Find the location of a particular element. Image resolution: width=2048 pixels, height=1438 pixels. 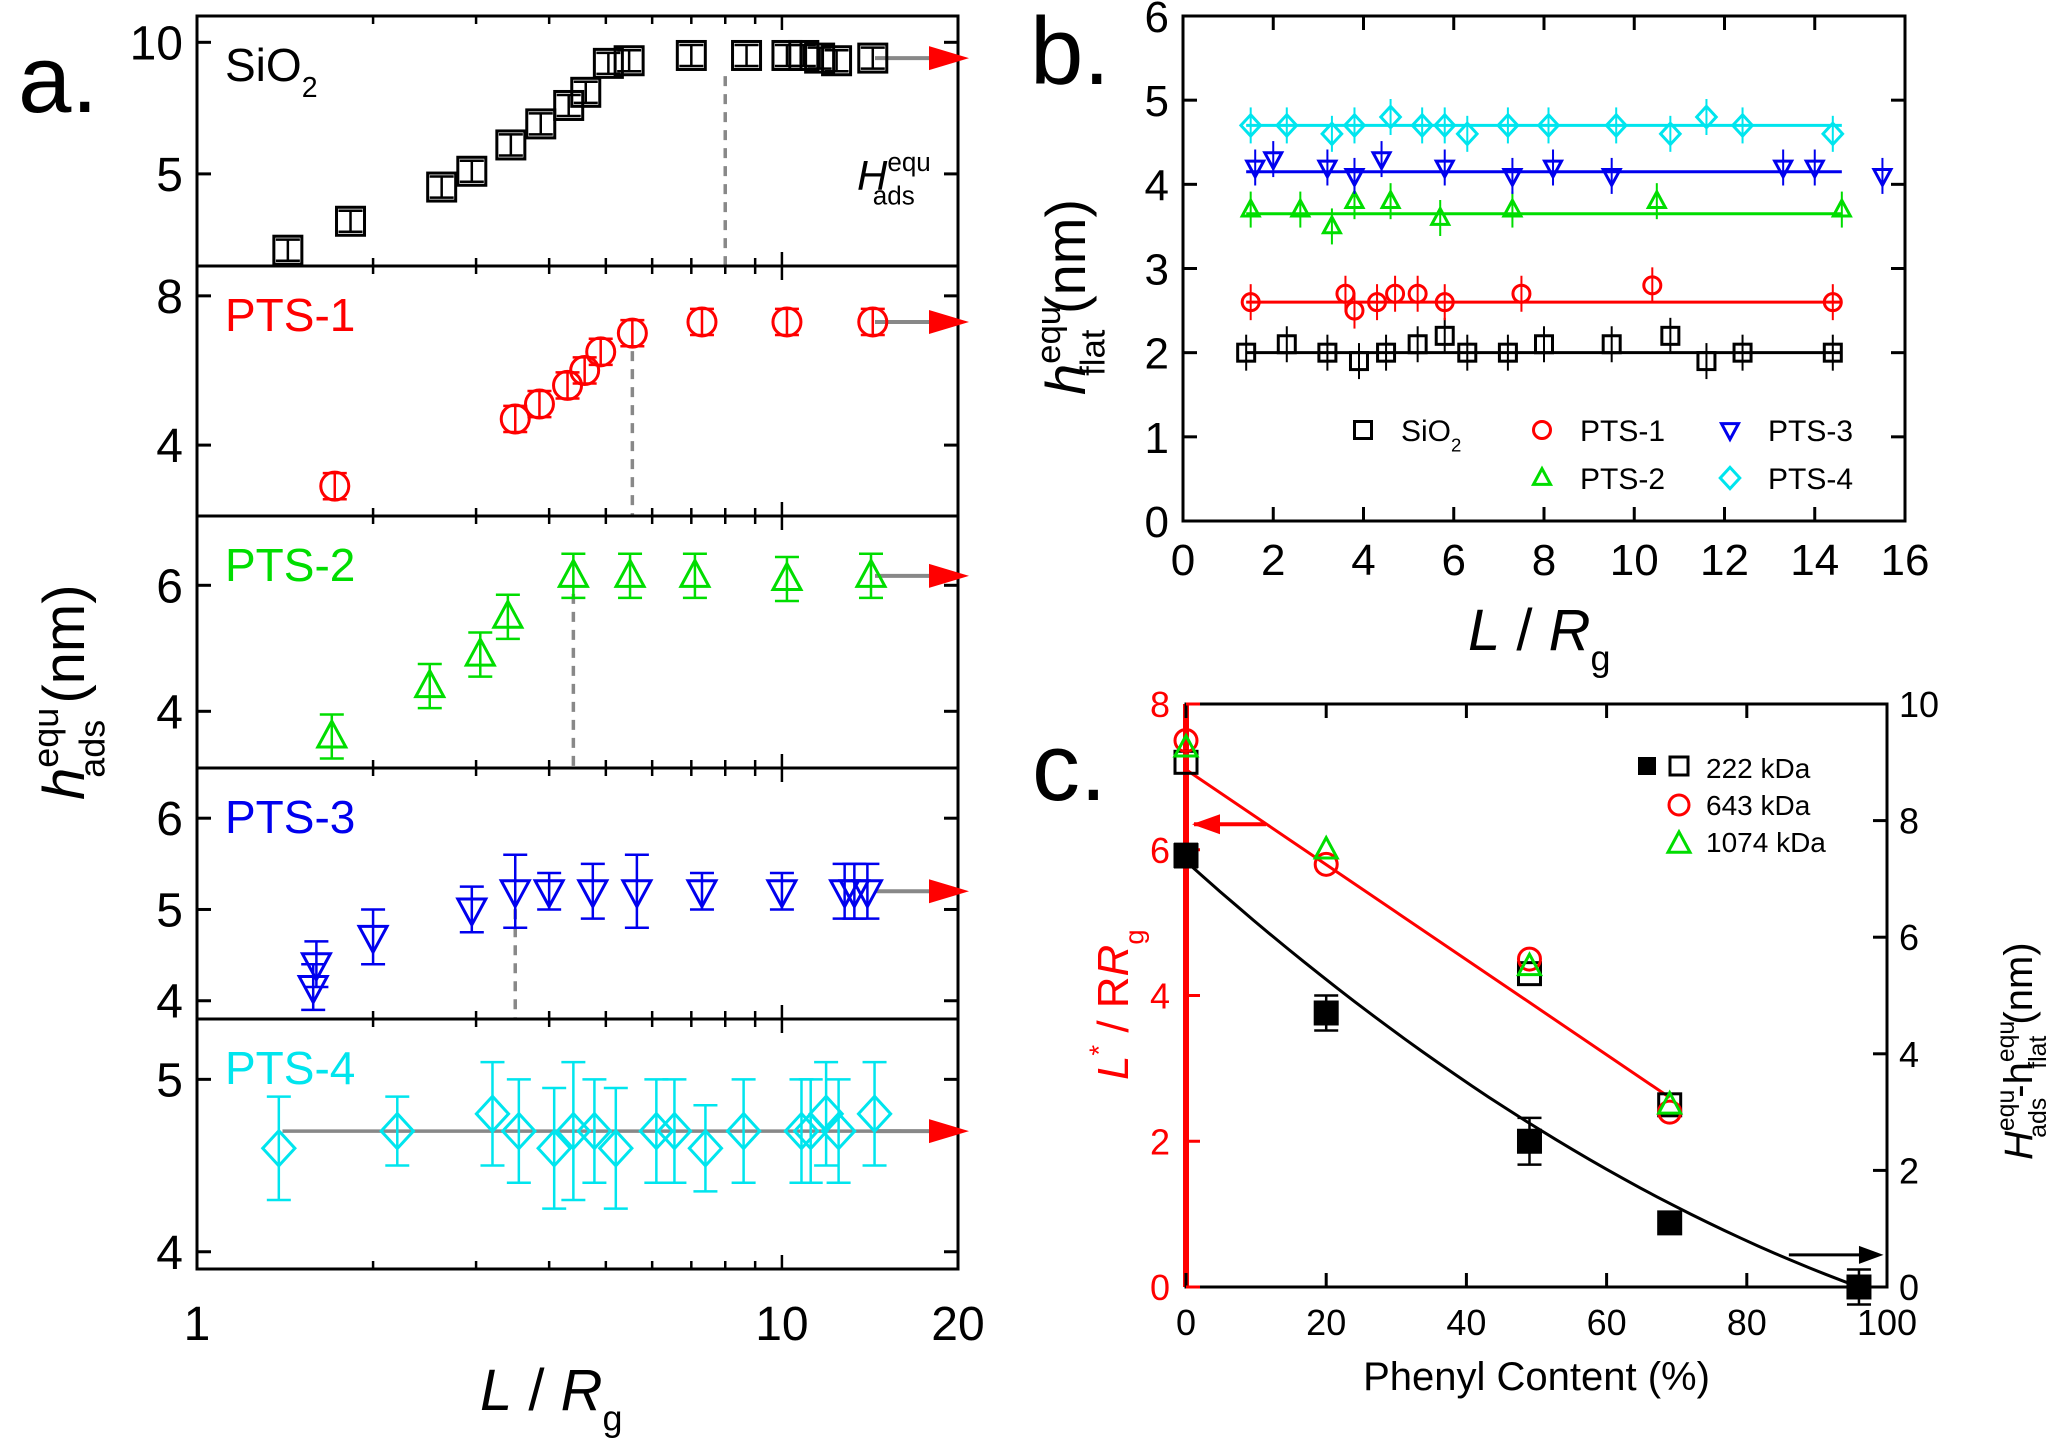

panel-b-xlabel-part: g is located at coordinates (1601, 657).